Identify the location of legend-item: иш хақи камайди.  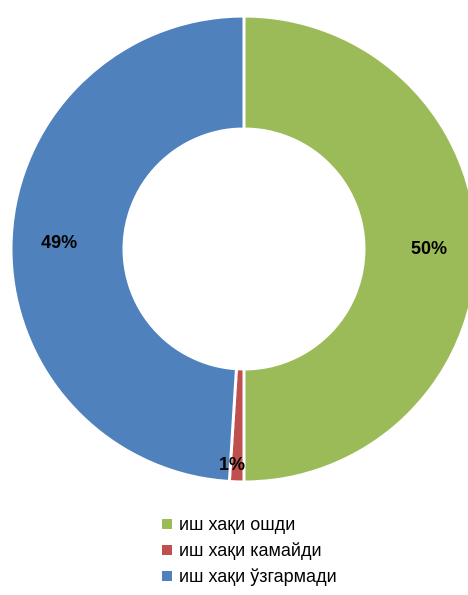
(249, 550).